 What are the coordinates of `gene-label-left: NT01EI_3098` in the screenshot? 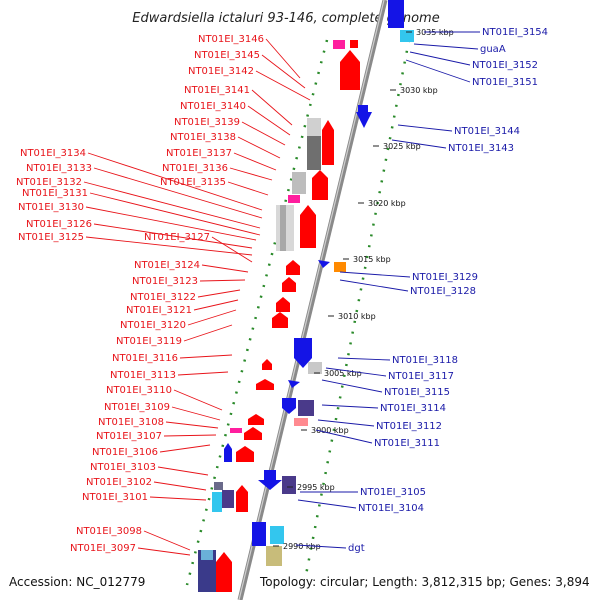 It's located at (109, 531).